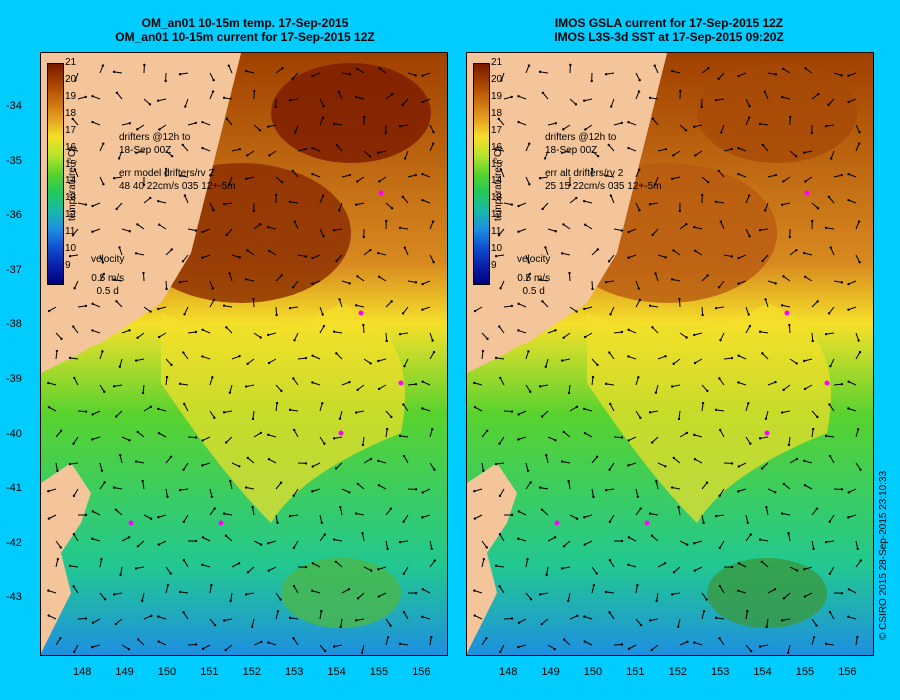 The width and height of the screenshot is (900, 700). I want to click on warm-tongue, so click(709, 413).